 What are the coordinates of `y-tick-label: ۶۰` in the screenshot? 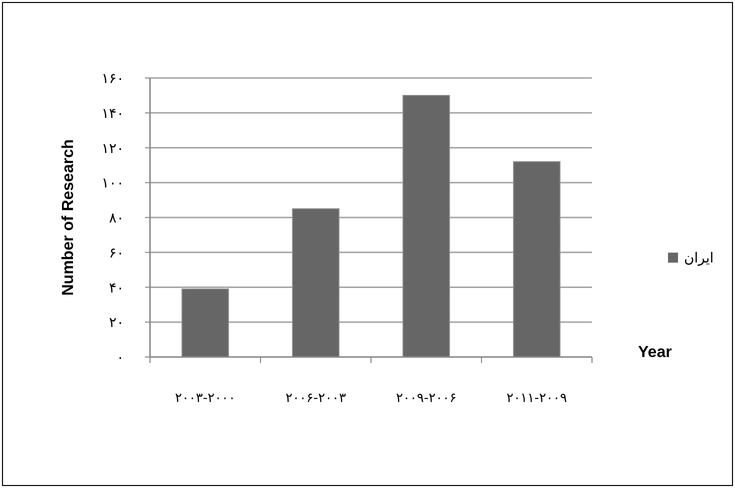 It's located at (116, 253).